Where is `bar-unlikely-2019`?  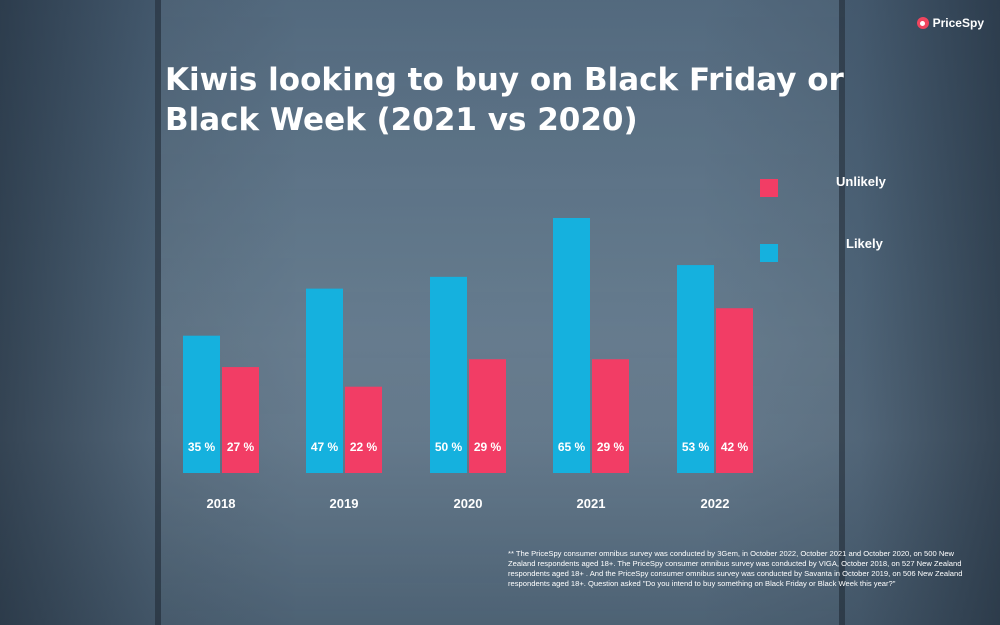
bar-unlikely-2019 is located at coordinates (363, 429).